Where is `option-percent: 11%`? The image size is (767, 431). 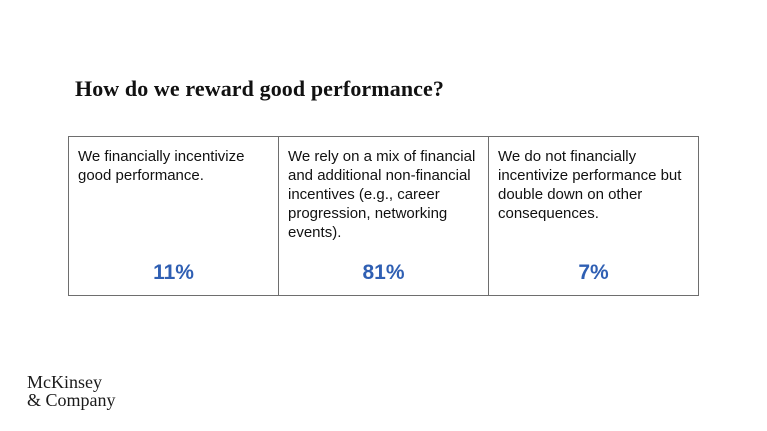
option-percent: 11% is located at coordinates (173, 272).